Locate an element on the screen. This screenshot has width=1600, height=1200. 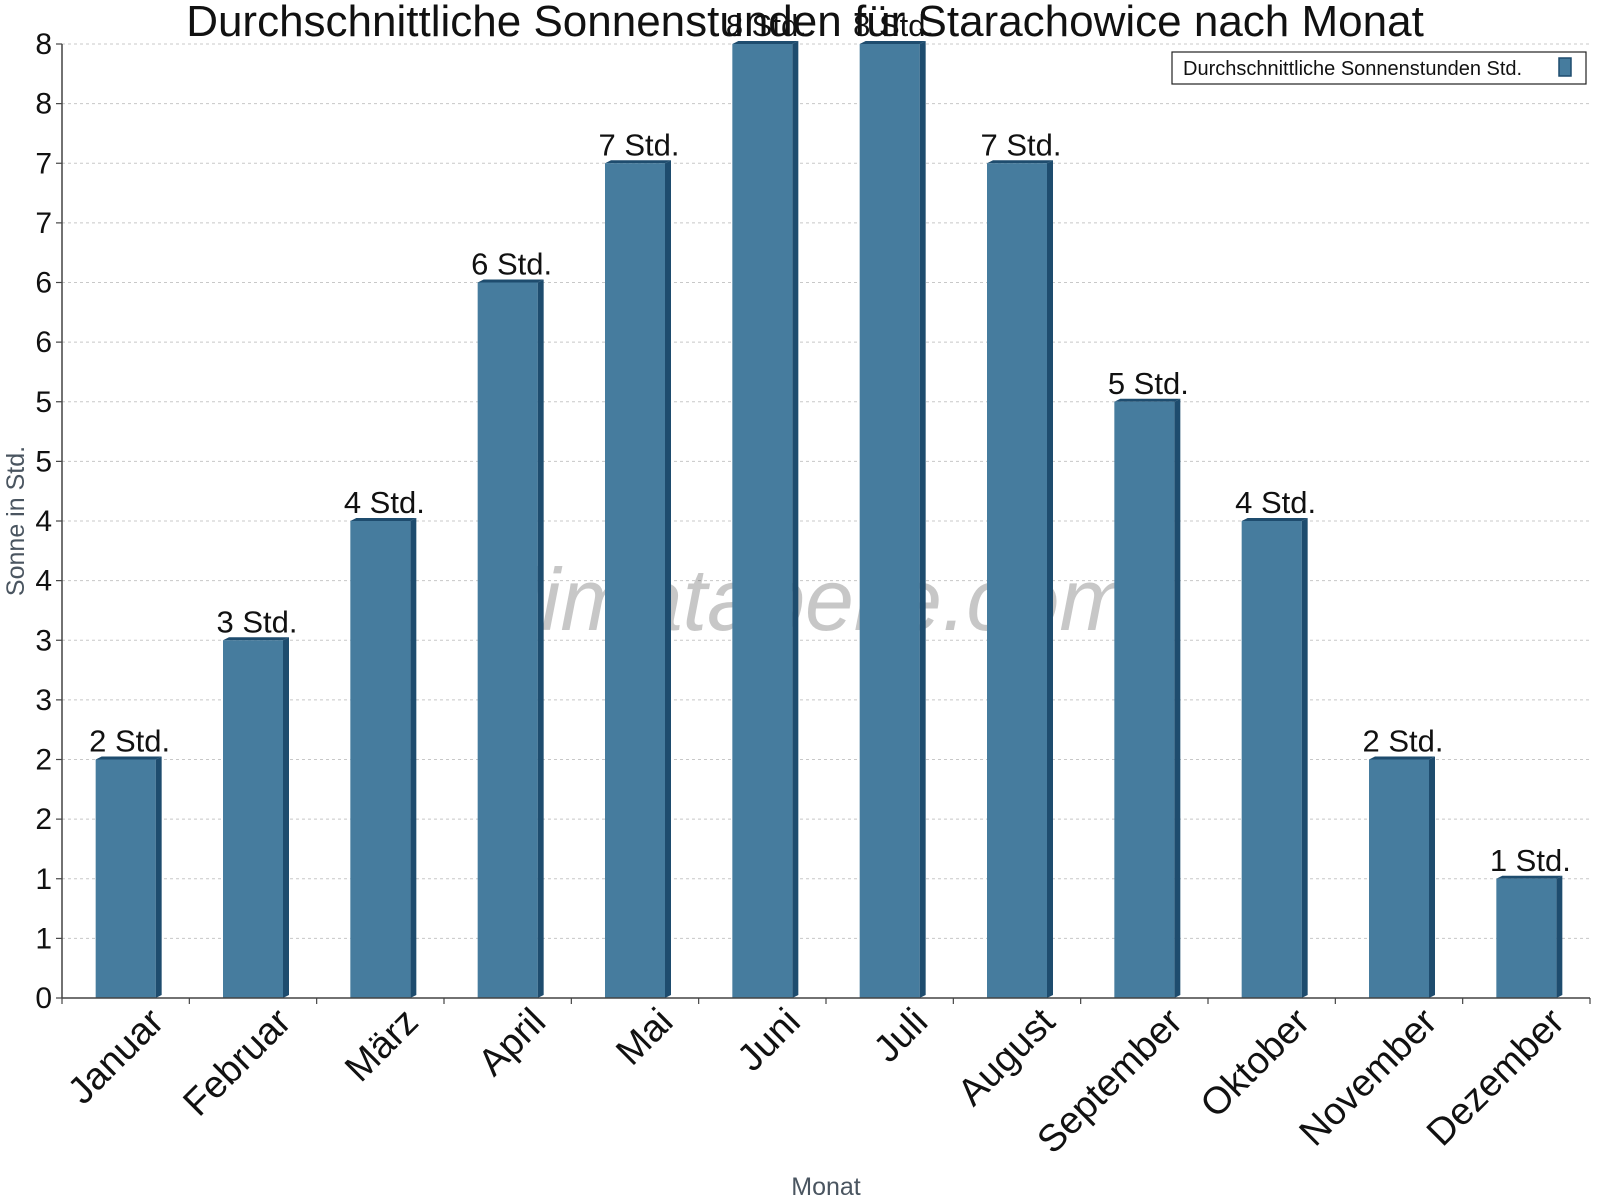
data-label: 1 Std. is located at coordinates (1530, 860).